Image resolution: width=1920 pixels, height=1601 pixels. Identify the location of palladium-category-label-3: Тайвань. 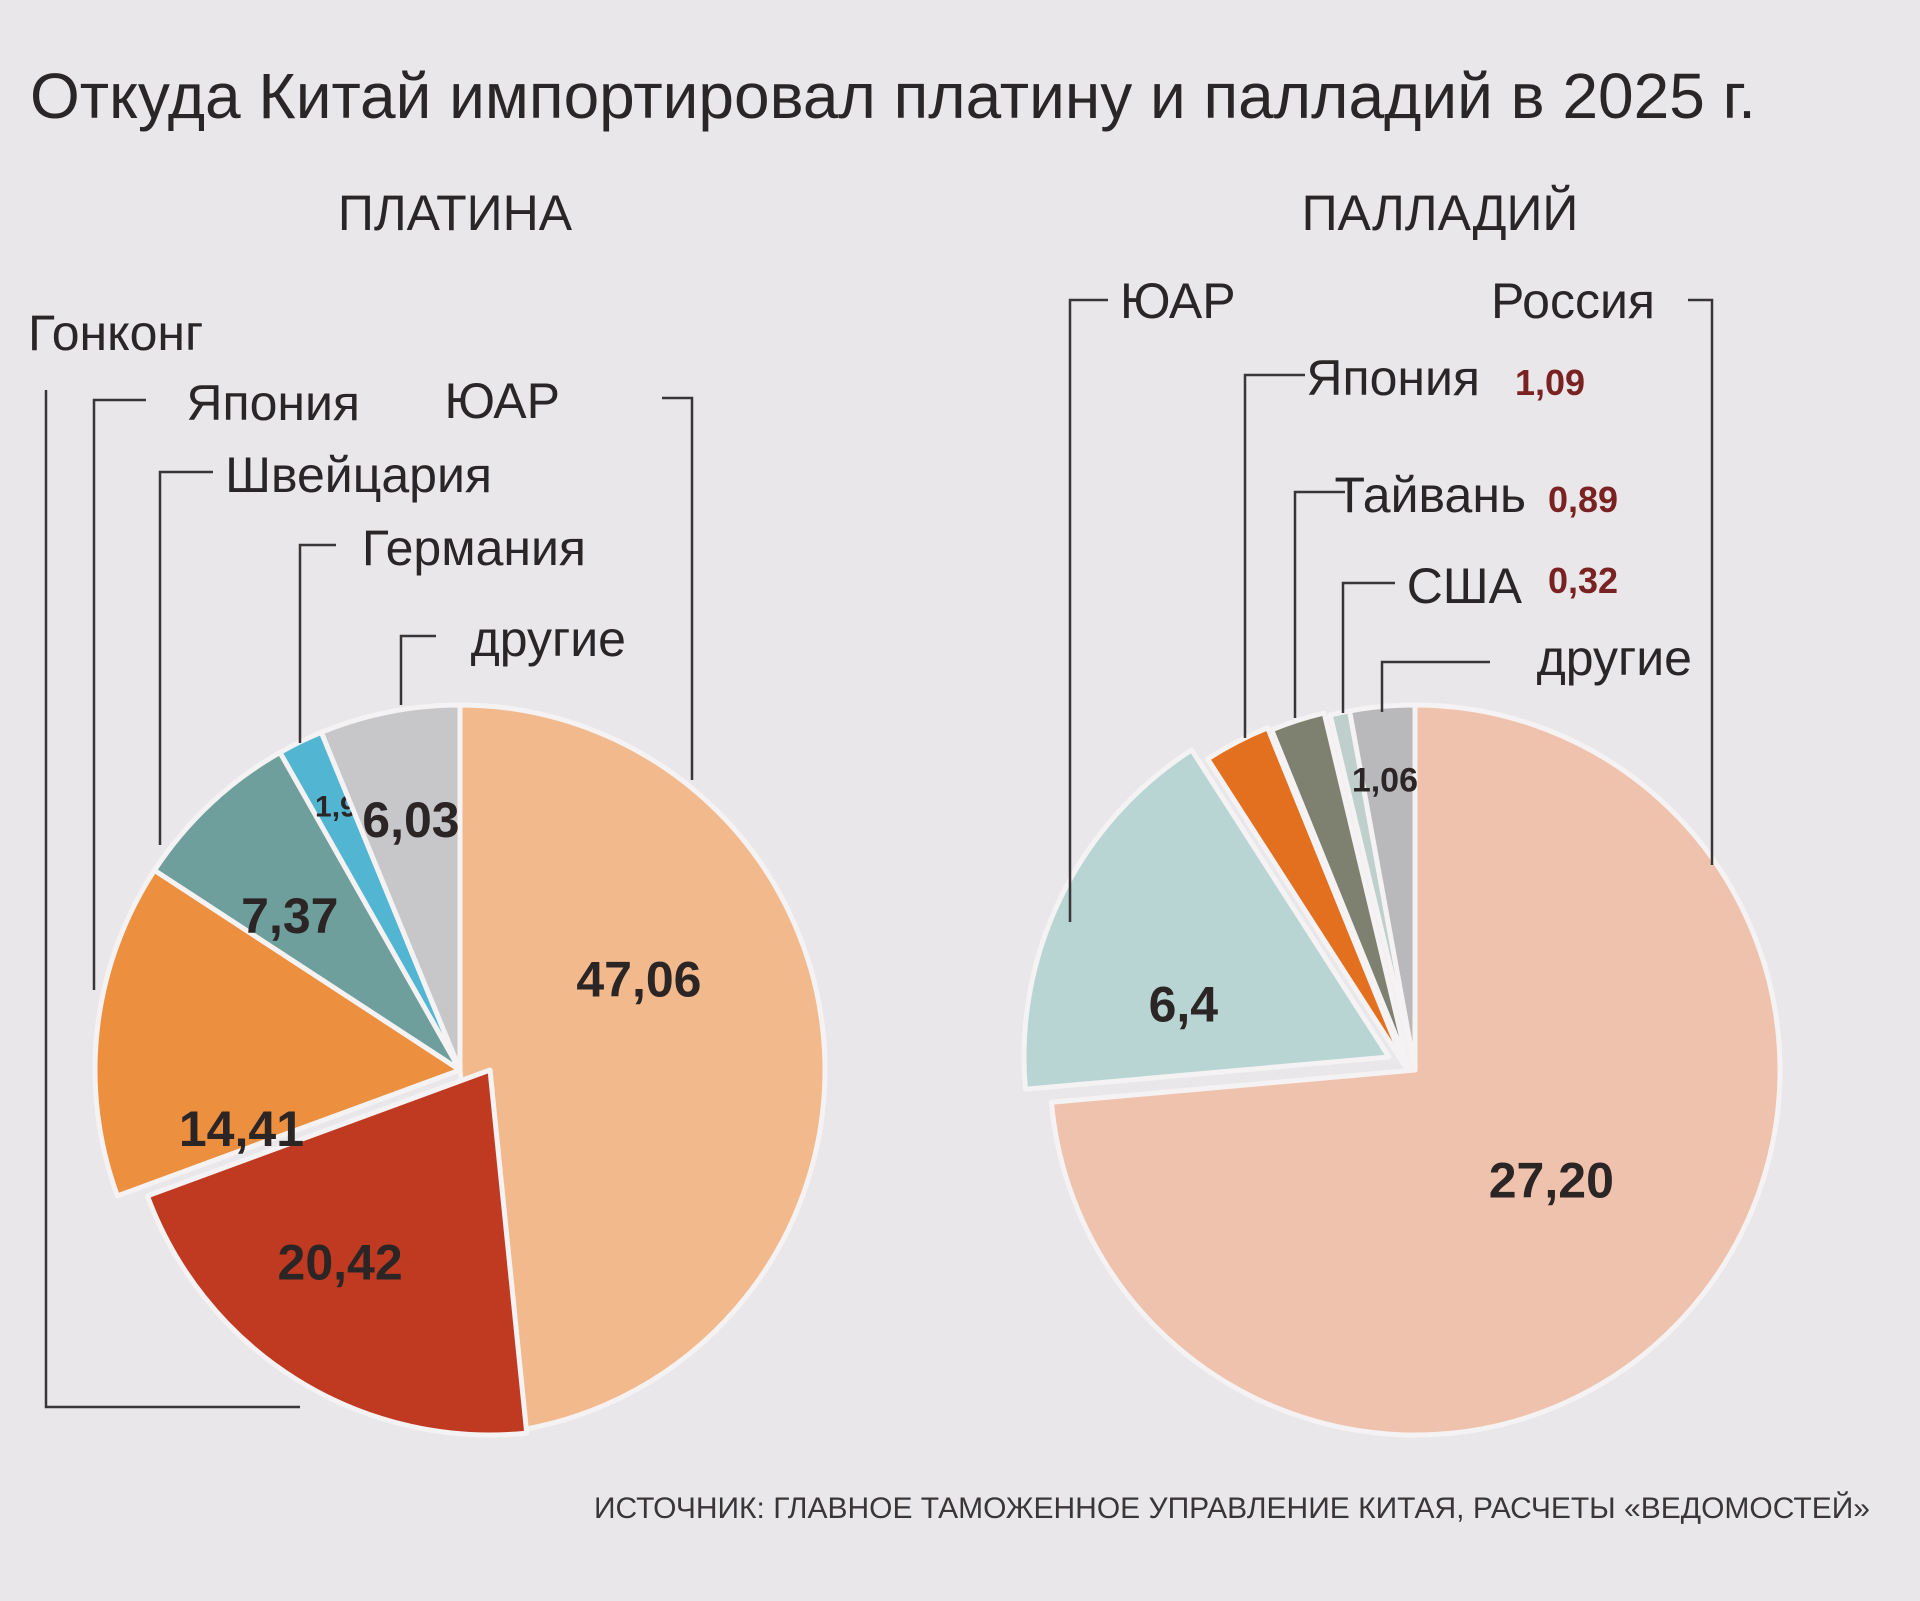
(1430, 495).